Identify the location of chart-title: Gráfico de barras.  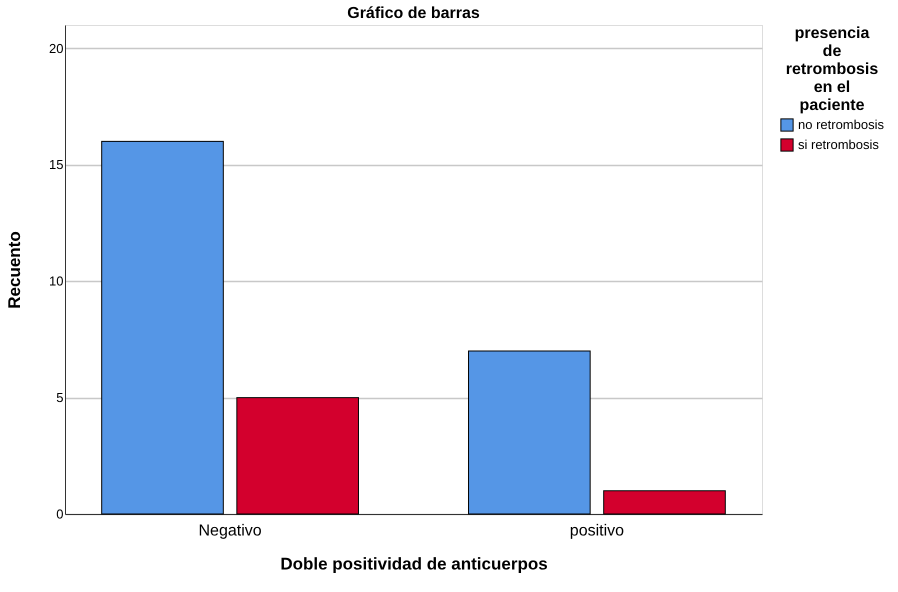
(413, 13).